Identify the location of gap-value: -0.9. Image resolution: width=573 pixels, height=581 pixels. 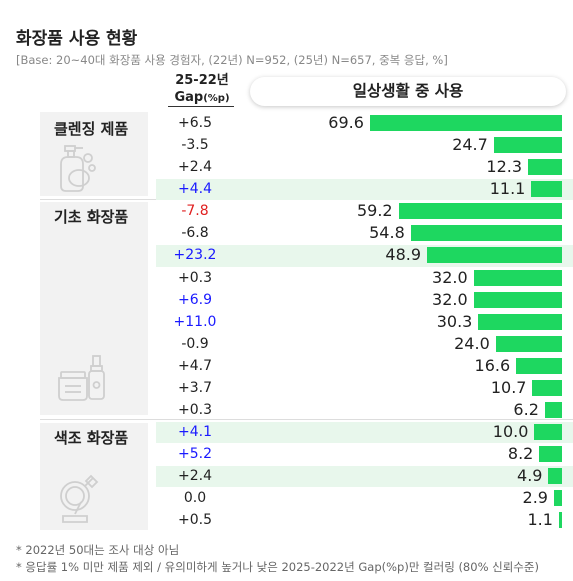
(195, 343).